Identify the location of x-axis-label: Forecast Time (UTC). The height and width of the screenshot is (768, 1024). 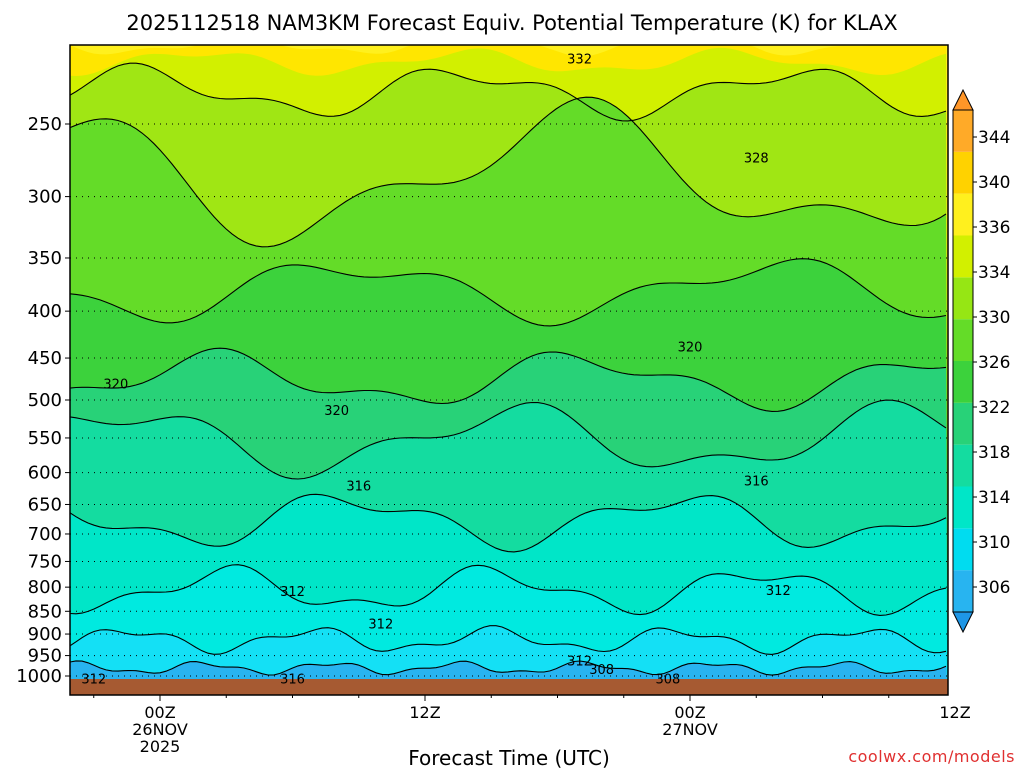
(509, 757).